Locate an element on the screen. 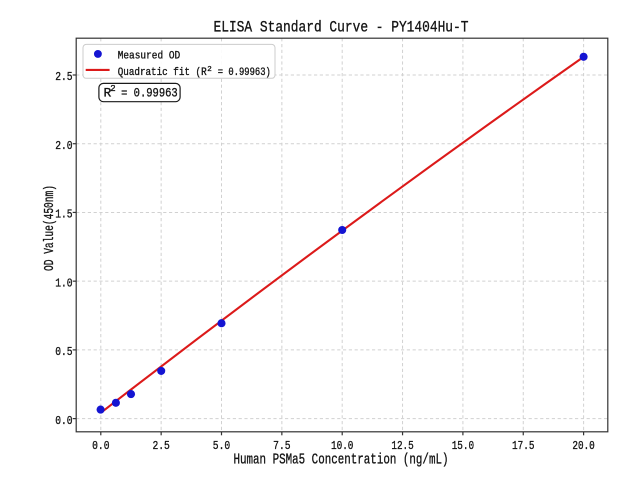  svg-text: 15.0 is located at coordinates (463, 446).